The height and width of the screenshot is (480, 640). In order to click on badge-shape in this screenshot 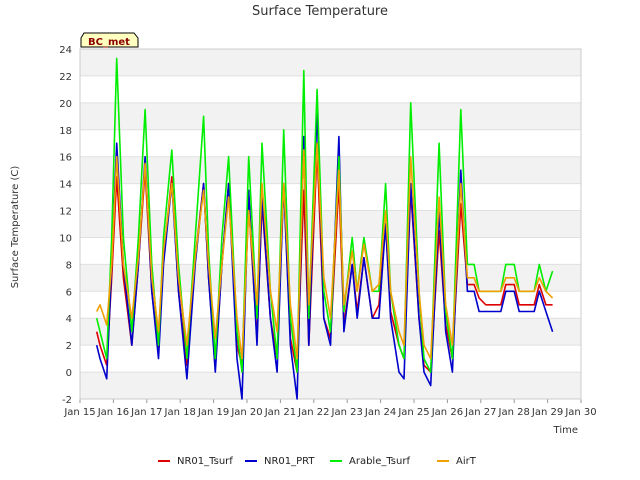, I will do `click(109, 40)`.